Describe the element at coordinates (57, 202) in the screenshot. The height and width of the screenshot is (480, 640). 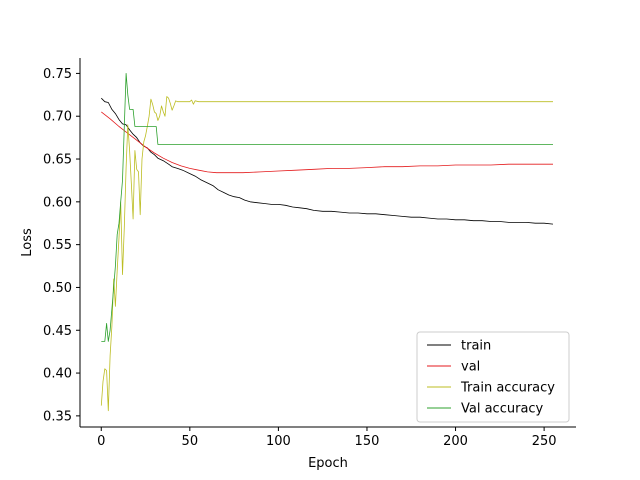
I see `y-tick-label: 0.60` at that location.